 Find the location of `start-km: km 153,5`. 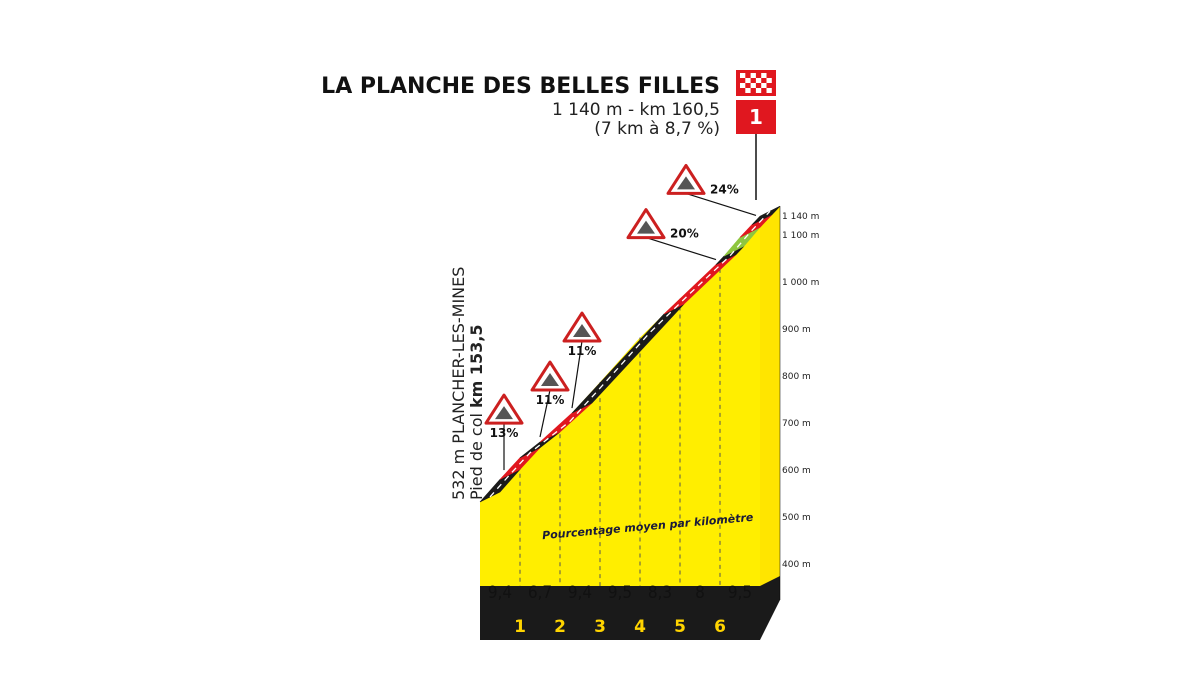

start-km: km 153,5 is located at coordinates (476, 366).